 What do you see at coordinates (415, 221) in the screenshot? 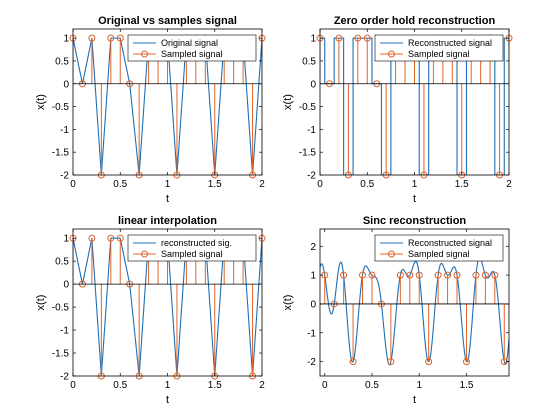
I see `chart-title: Sinc reconstruction` at bounding box center [415, 221].